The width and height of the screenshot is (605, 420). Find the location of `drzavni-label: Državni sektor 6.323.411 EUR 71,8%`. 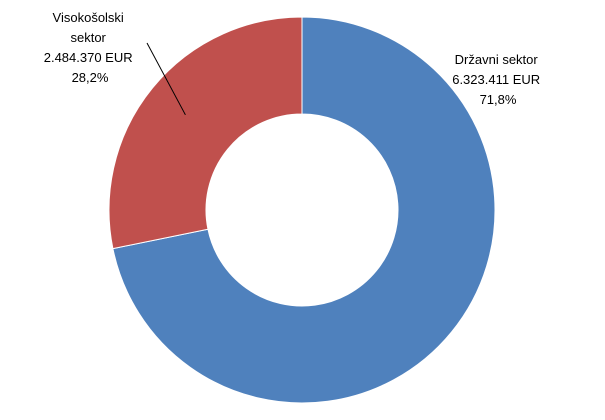

drzavni-label: Državni sektor 6.323.411 EUR 71,8% is located at coordinates (498, 79).